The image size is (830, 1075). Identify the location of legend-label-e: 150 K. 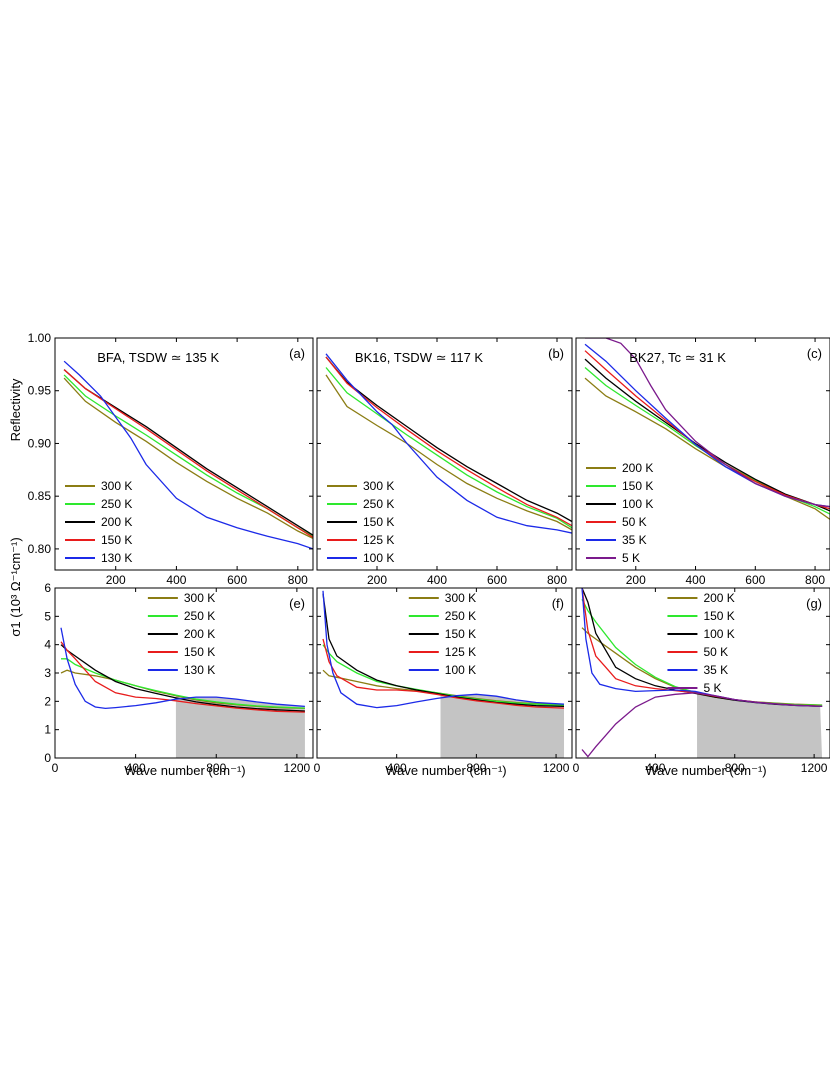
(199, 652).